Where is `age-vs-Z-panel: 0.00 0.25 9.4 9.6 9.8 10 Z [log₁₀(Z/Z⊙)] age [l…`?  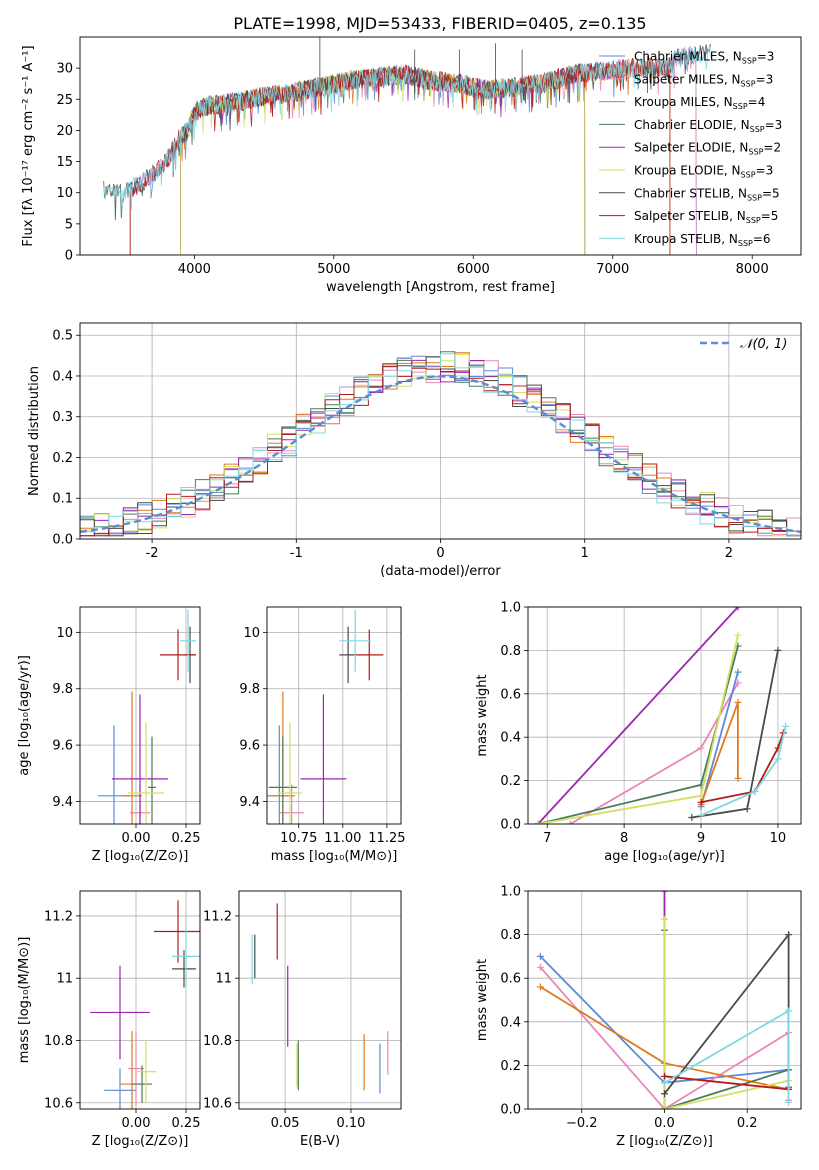 age-vs-Z-panel: 0.00 0.25 9.4 9.6 9.8 10 Z [log₁₀(Z/Z⊙)] age [l… is located at coordinates (109, 735).